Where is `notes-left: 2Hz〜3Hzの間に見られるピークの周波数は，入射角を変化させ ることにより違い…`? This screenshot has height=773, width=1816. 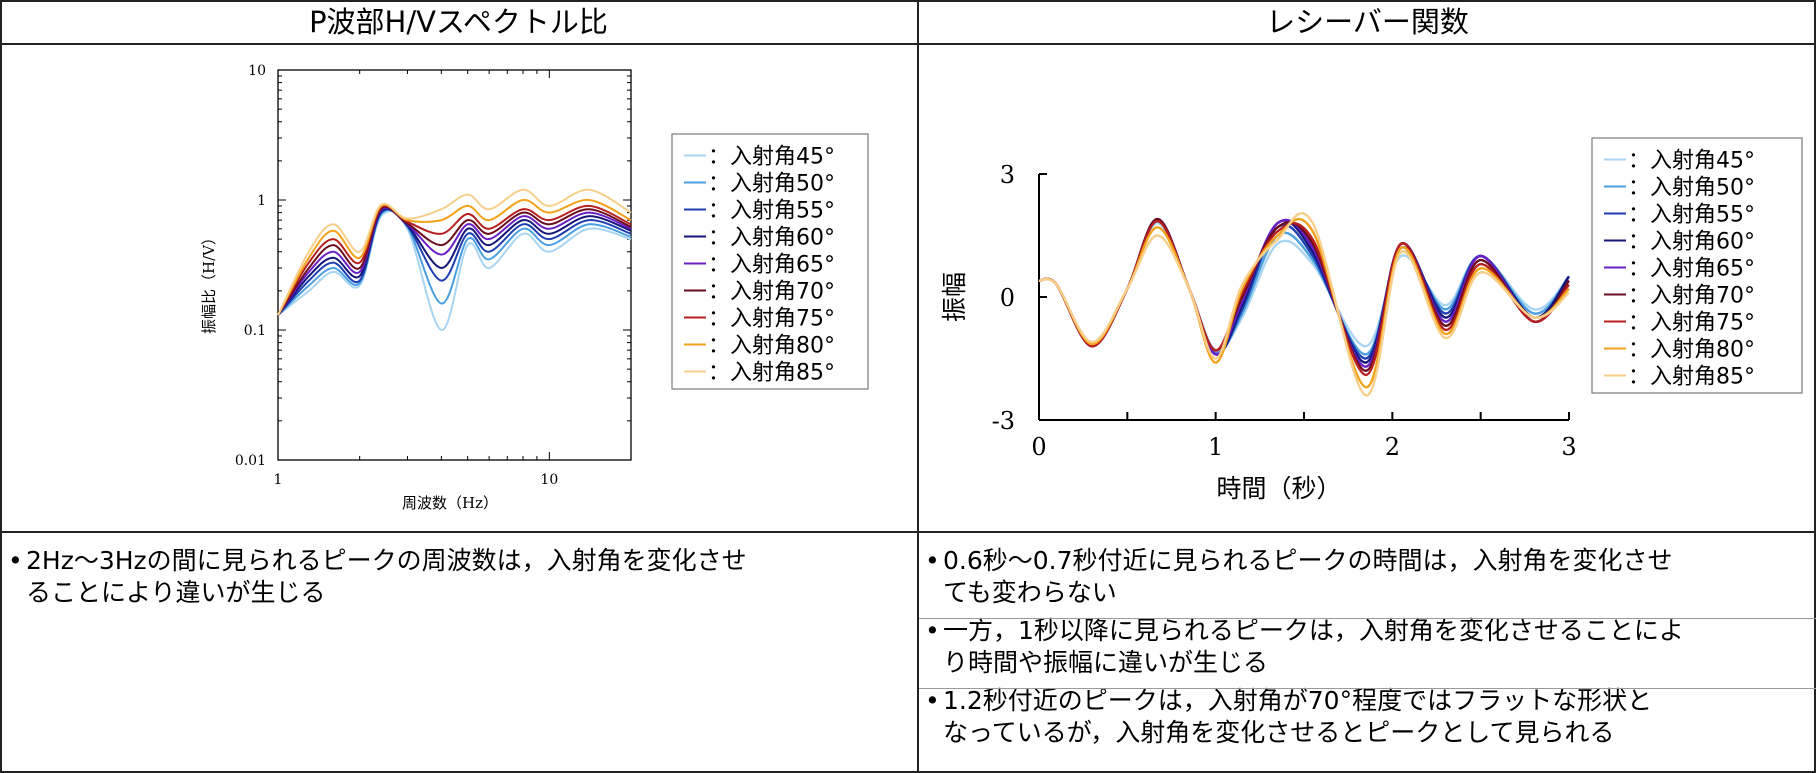 notes-left: 2Hz〜3Hzの間に見られるピークの周波数は，入射角を変化させ ることにより違い… is located at coordinates (455, 577).